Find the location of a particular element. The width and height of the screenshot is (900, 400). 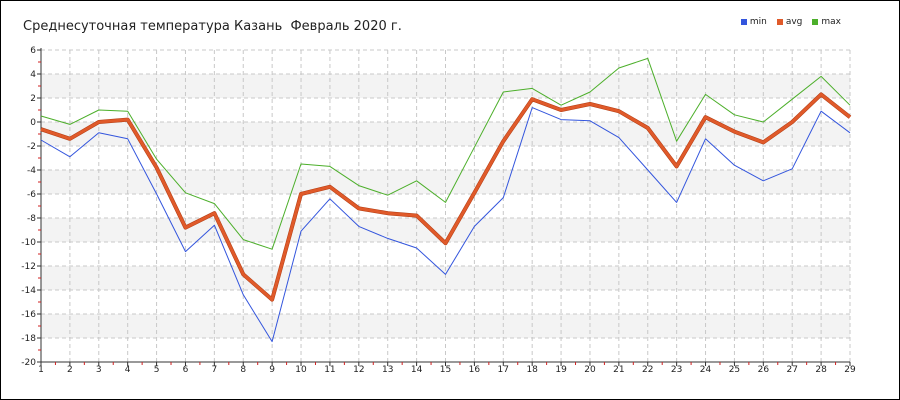

x-tick-label: 19 is located at coordinates (561, 370).